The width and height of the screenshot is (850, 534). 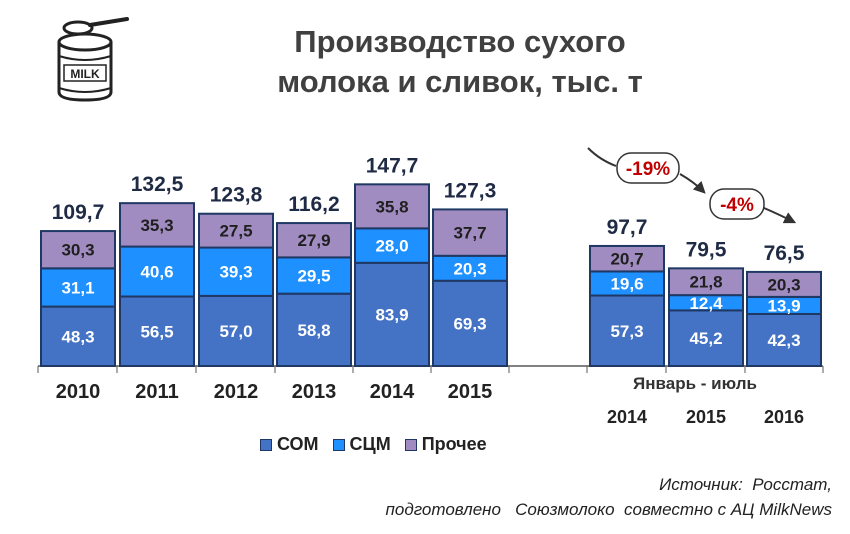 I want to click on data-label-com: 42,3, so click(x=783, y=340).